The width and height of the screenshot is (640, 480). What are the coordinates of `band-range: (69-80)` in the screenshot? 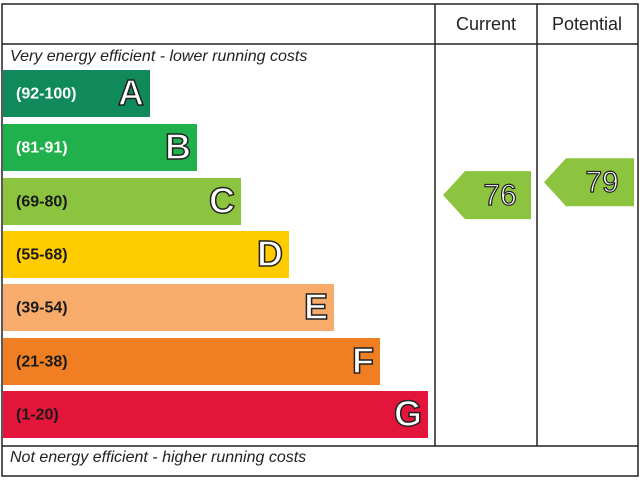 It's located at (42, 202).